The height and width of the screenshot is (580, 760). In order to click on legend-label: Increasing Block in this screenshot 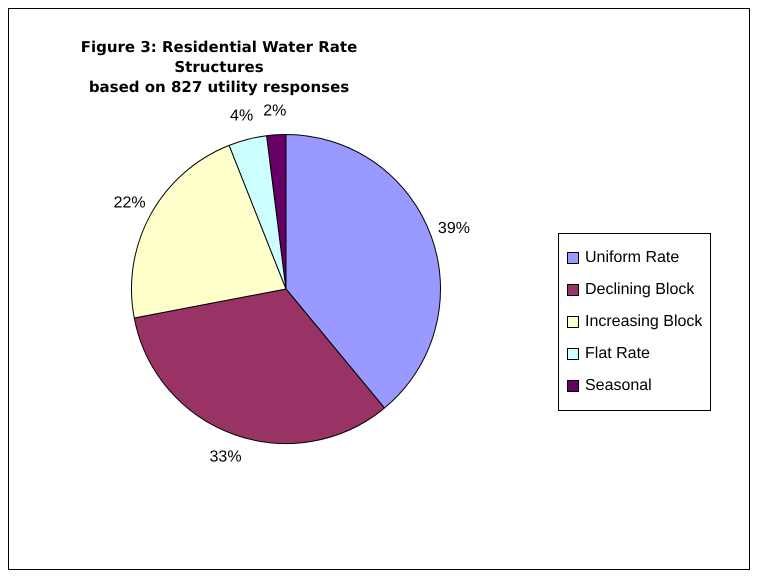, I will do `click(643, 322)`.